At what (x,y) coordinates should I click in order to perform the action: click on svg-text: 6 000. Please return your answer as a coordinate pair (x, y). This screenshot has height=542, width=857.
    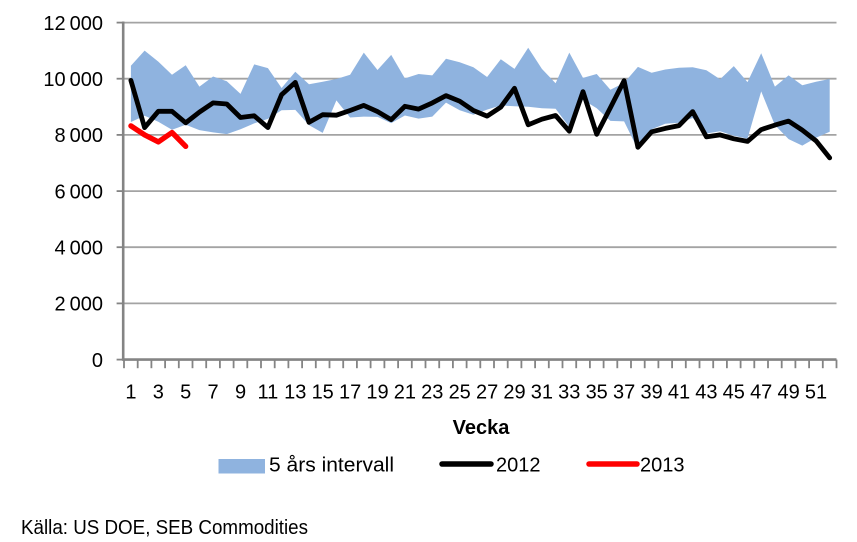
    Looking at the image, I should click on (79, 192).